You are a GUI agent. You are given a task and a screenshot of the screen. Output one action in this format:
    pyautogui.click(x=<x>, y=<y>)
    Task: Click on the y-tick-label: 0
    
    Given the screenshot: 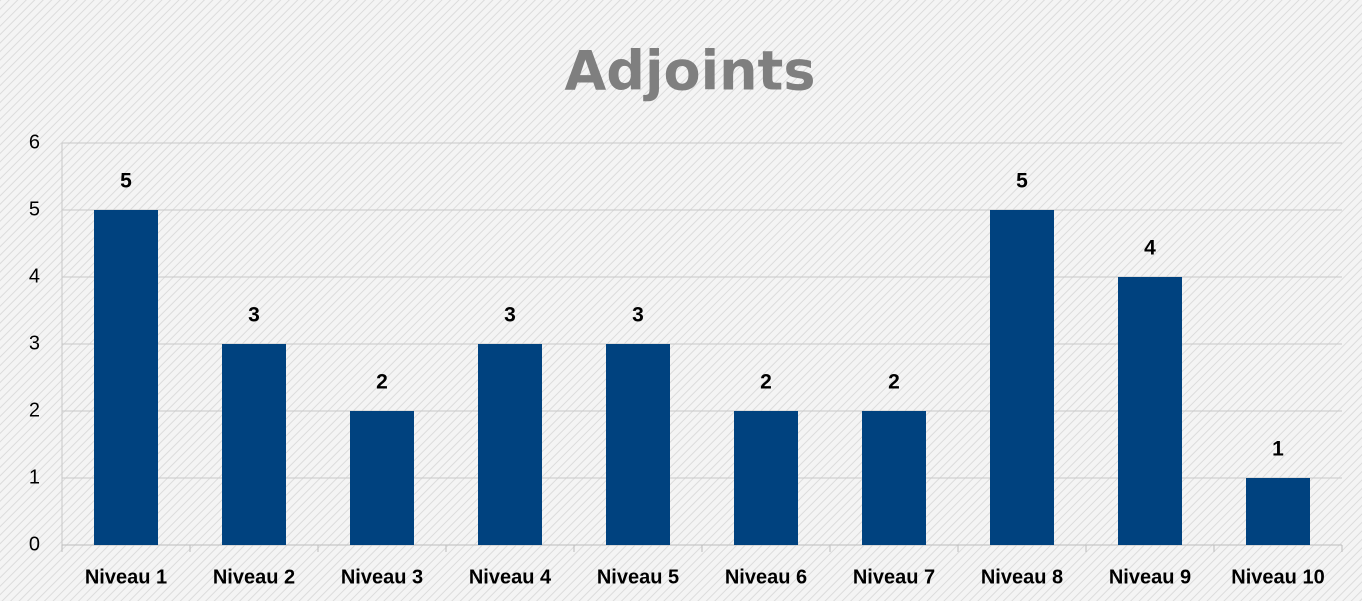 What is the action you would take?
    pyautogui.click(x=34, y=544)
    